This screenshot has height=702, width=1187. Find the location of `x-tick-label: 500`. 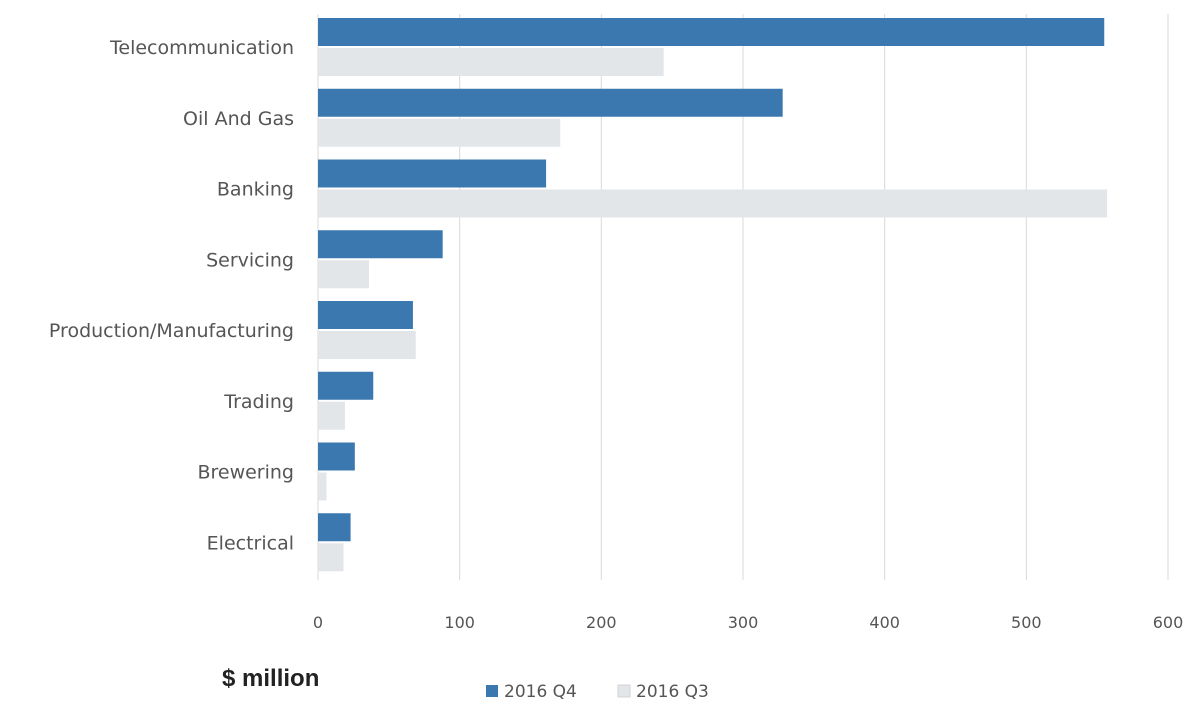

x-tick-label: 500 is located at coordinates (1026, 622).